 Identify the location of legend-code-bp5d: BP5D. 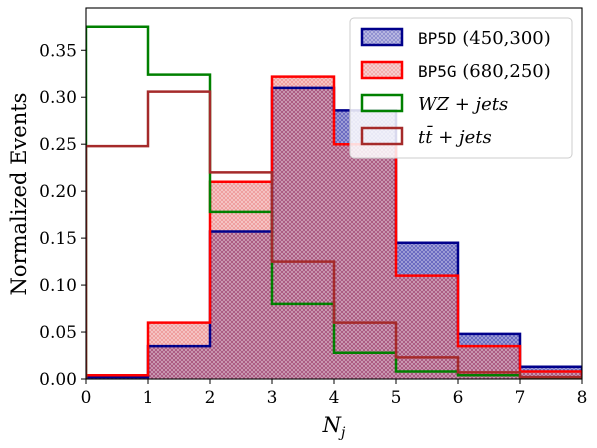
(437, 38).